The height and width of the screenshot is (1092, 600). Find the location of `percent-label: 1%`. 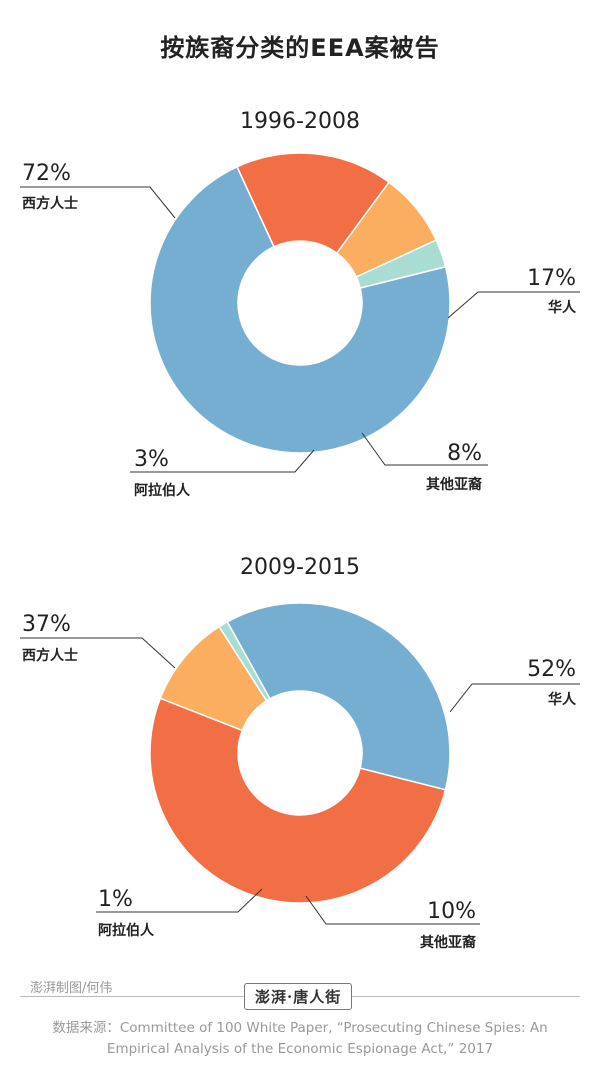

percent-label: 1% is located at coordinates (115, 899).